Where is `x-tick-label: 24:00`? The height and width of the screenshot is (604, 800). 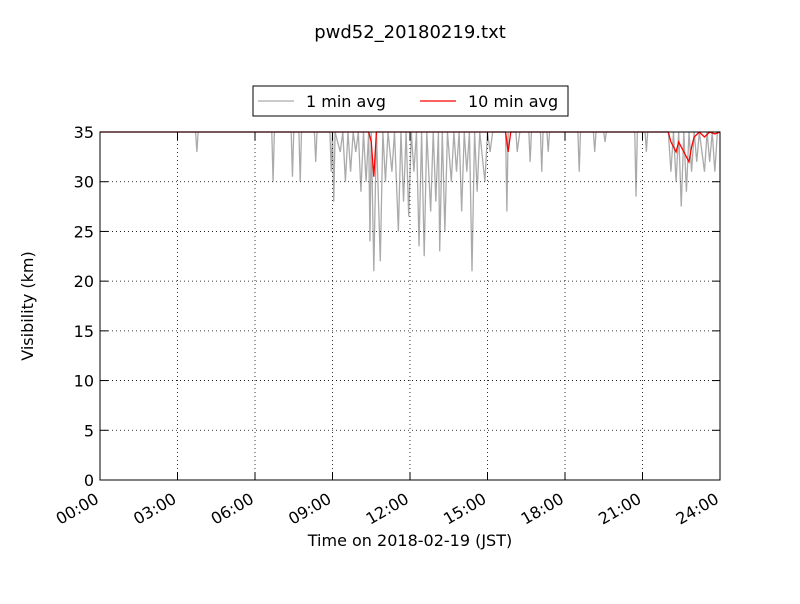
x-tick-label: 24:00 is located at coordinates (697, 509).